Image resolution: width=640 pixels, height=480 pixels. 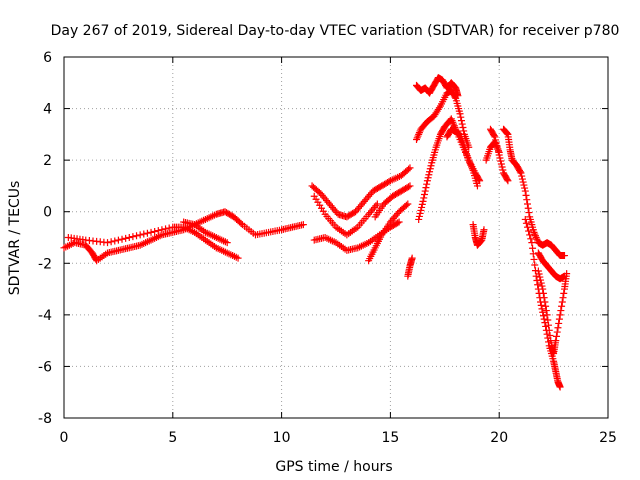 What do you see at coordinates (47, 213) in the screenshot?
I see `y-tick-label: 0` at bounding box center [47, 213].